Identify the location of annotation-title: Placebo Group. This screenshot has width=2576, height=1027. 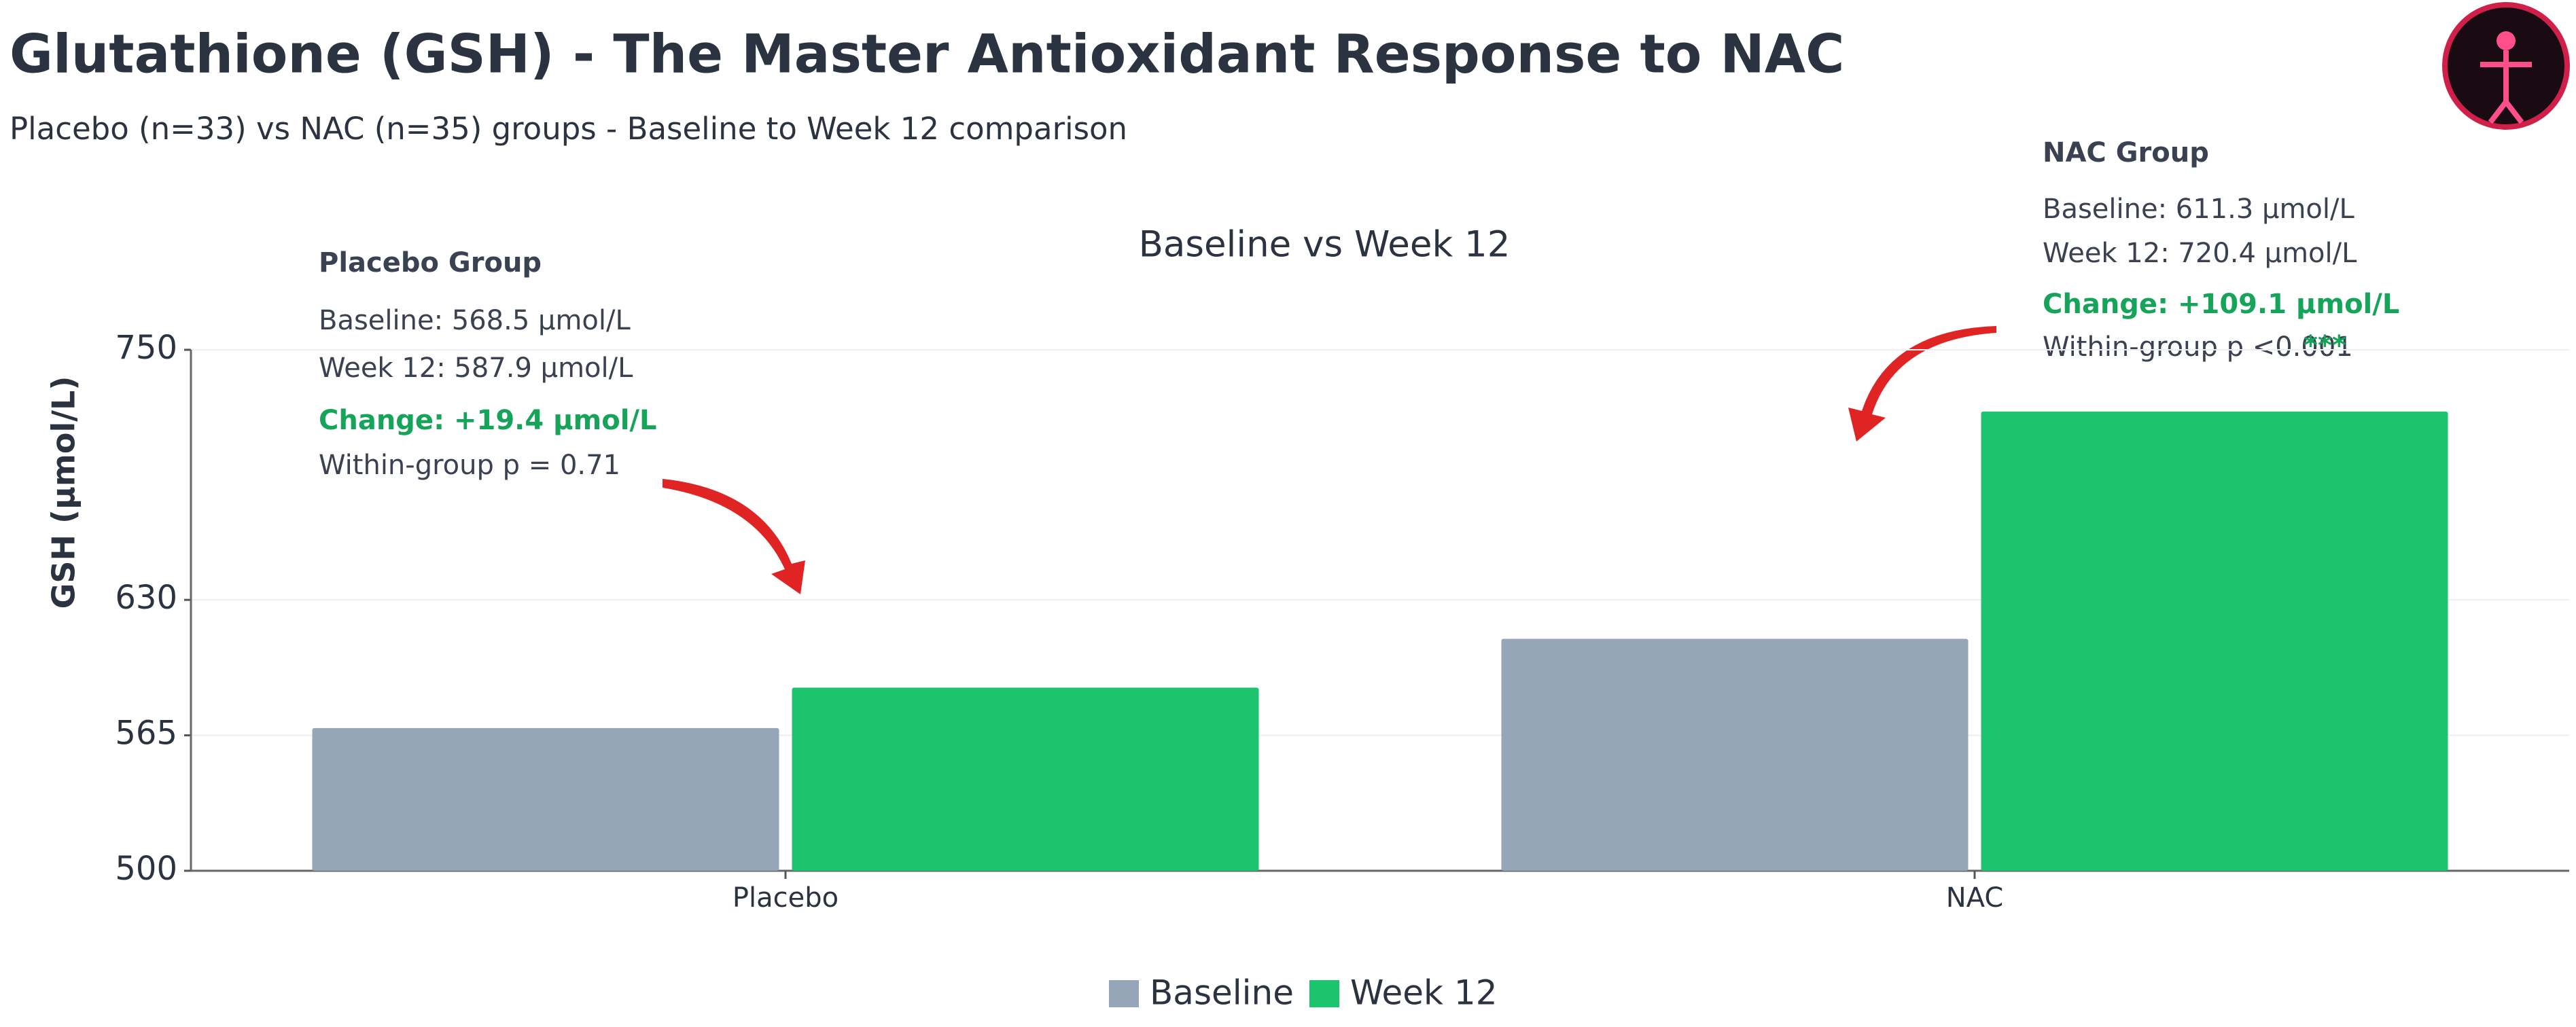
(430, 262).